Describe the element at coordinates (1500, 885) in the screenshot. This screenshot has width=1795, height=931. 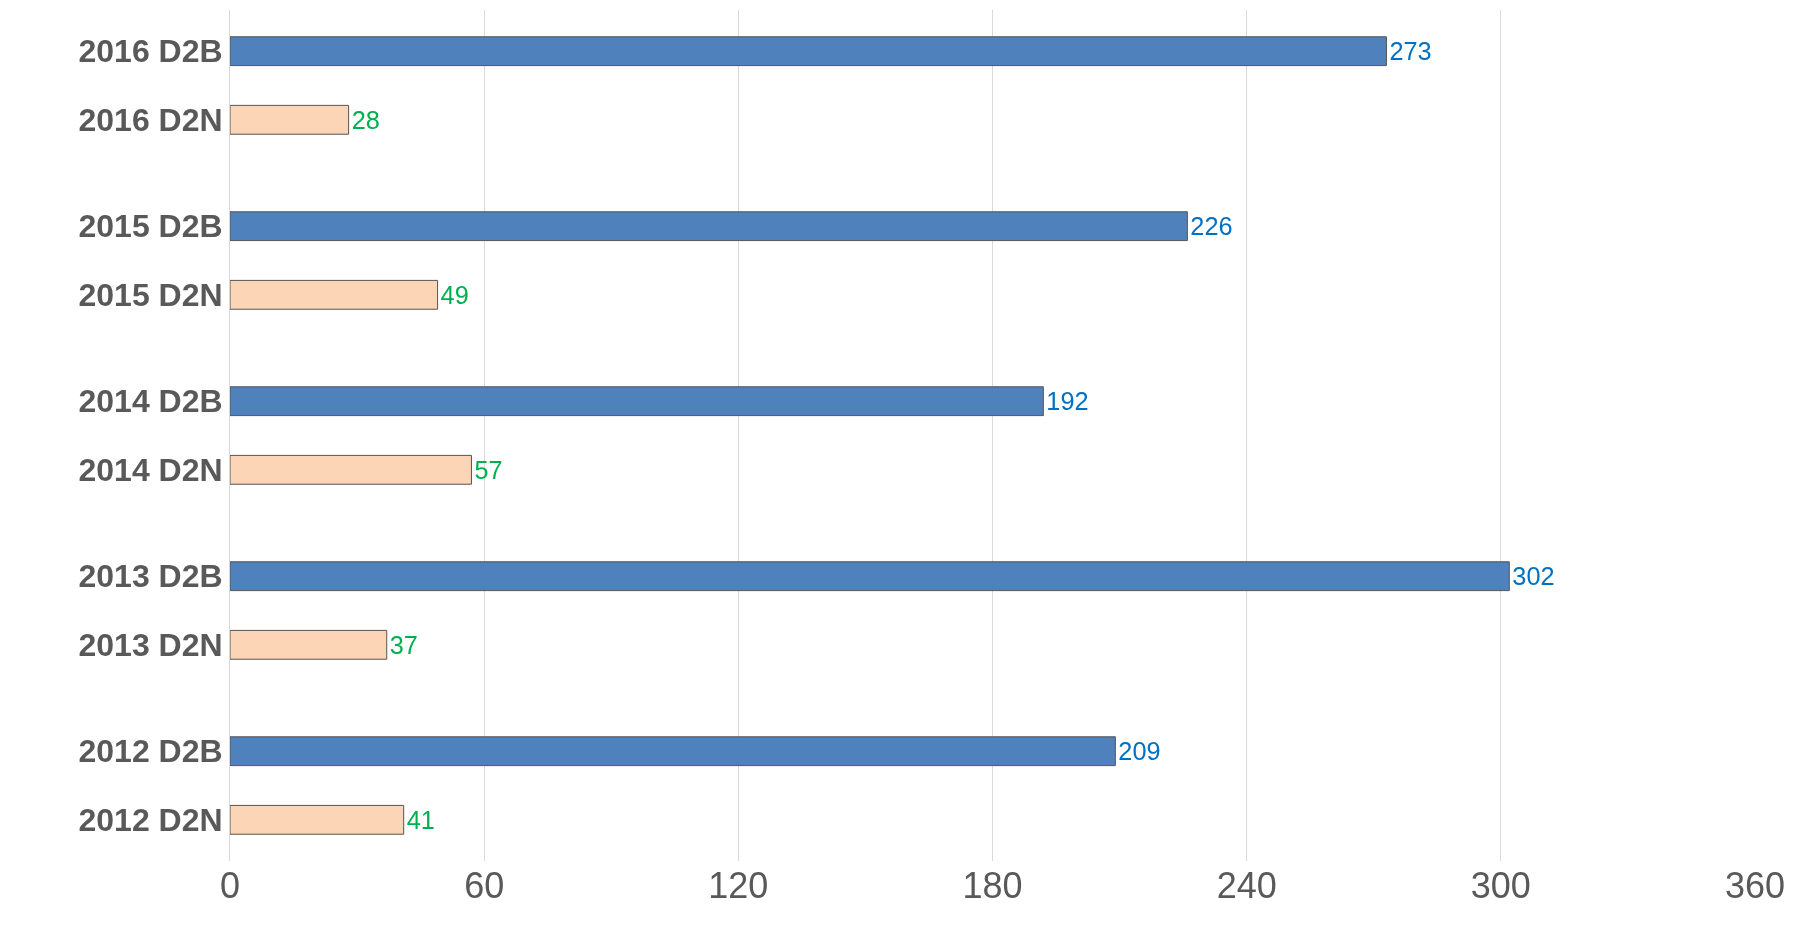
I see `x-tick-label: 300` at that location.